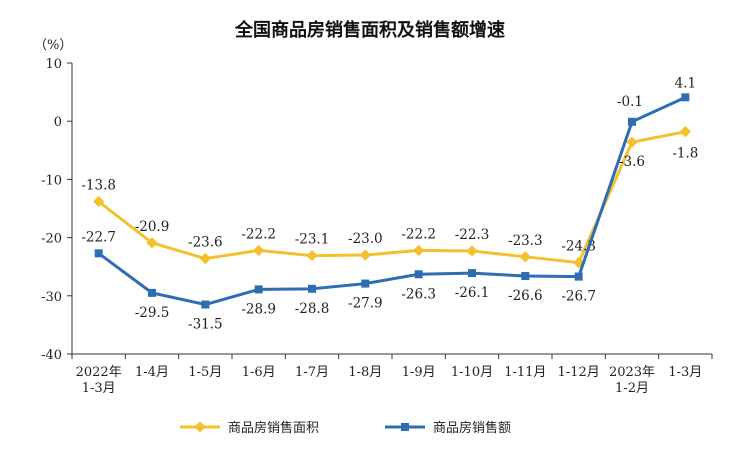  I want to click on x-tick-label: 1-2月, so click(632, 388).